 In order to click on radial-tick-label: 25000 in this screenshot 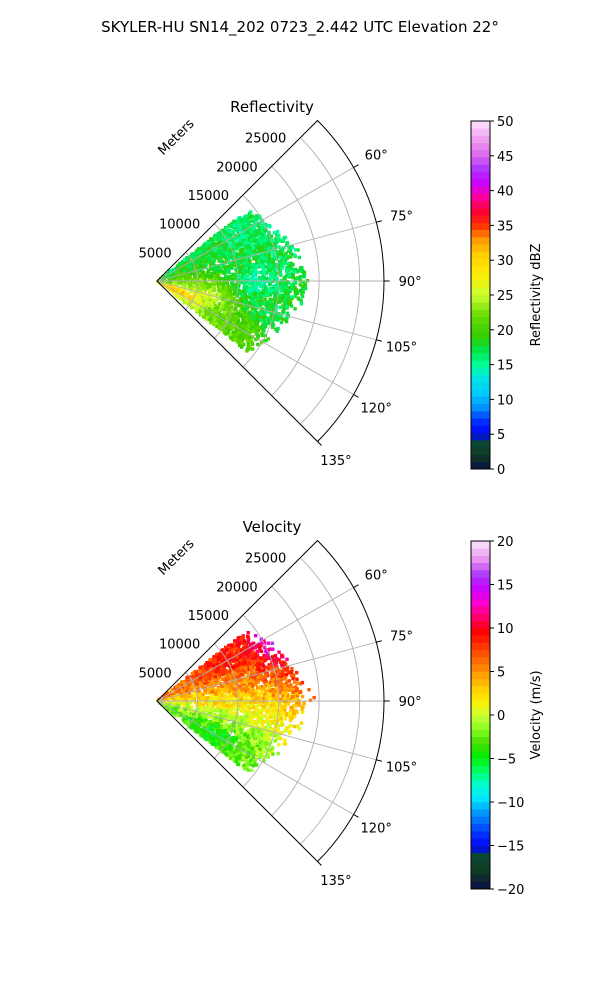, I will do `click(265, 139)`.